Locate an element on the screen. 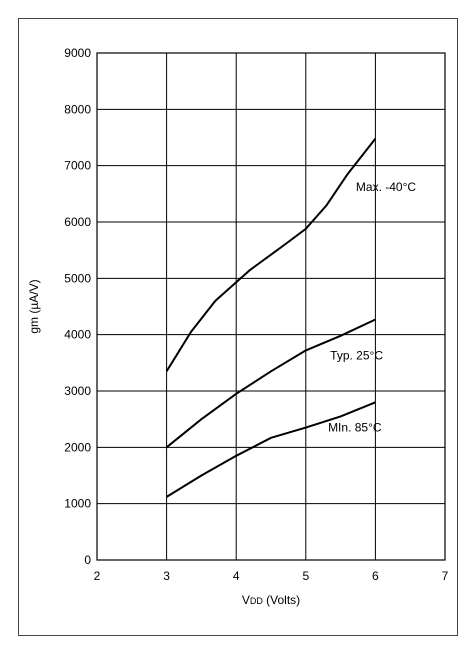 Image resolution: width=475 pixels, height=653 pixels. y-tick-label: 5000 is located at coordinates (77, 278).